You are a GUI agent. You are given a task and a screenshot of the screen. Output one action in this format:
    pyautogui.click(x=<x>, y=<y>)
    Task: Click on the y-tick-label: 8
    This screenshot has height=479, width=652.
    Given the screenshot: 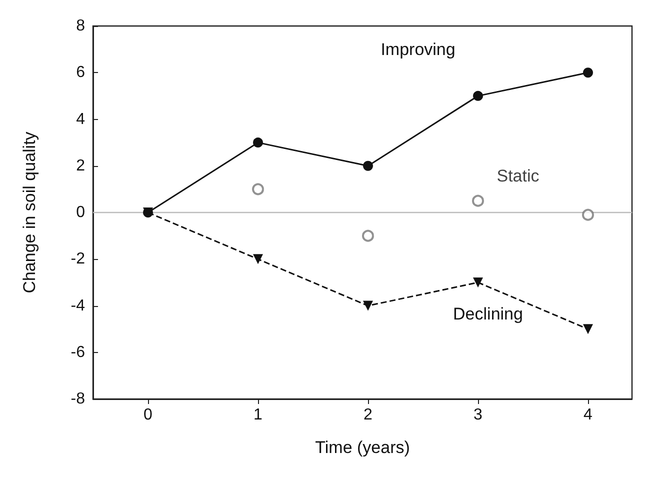 What is the action you would take?
    pyautogui.click(x=81, y=26)
    